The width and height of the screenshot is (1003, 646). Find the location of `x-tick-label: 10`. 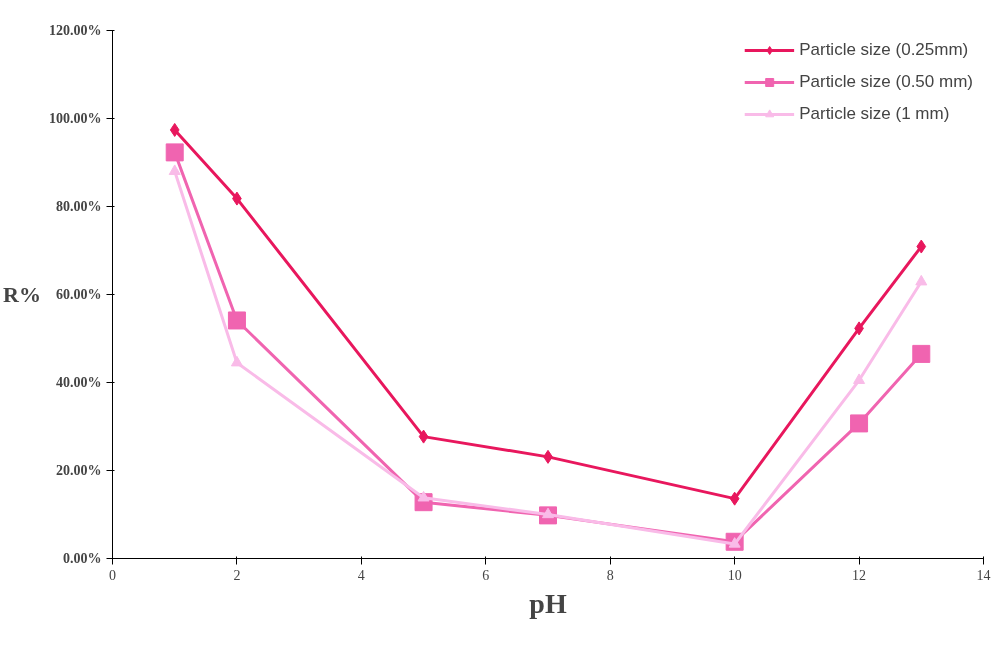

x-tick-label: 10 is located at coordinates (734, 575).